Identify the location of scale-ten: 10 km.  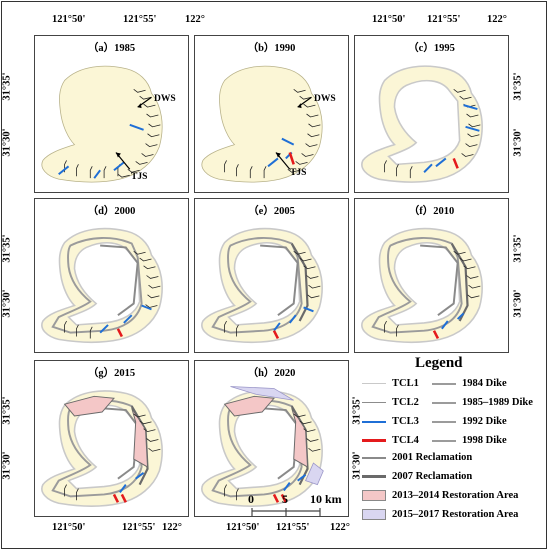
(326, 499).